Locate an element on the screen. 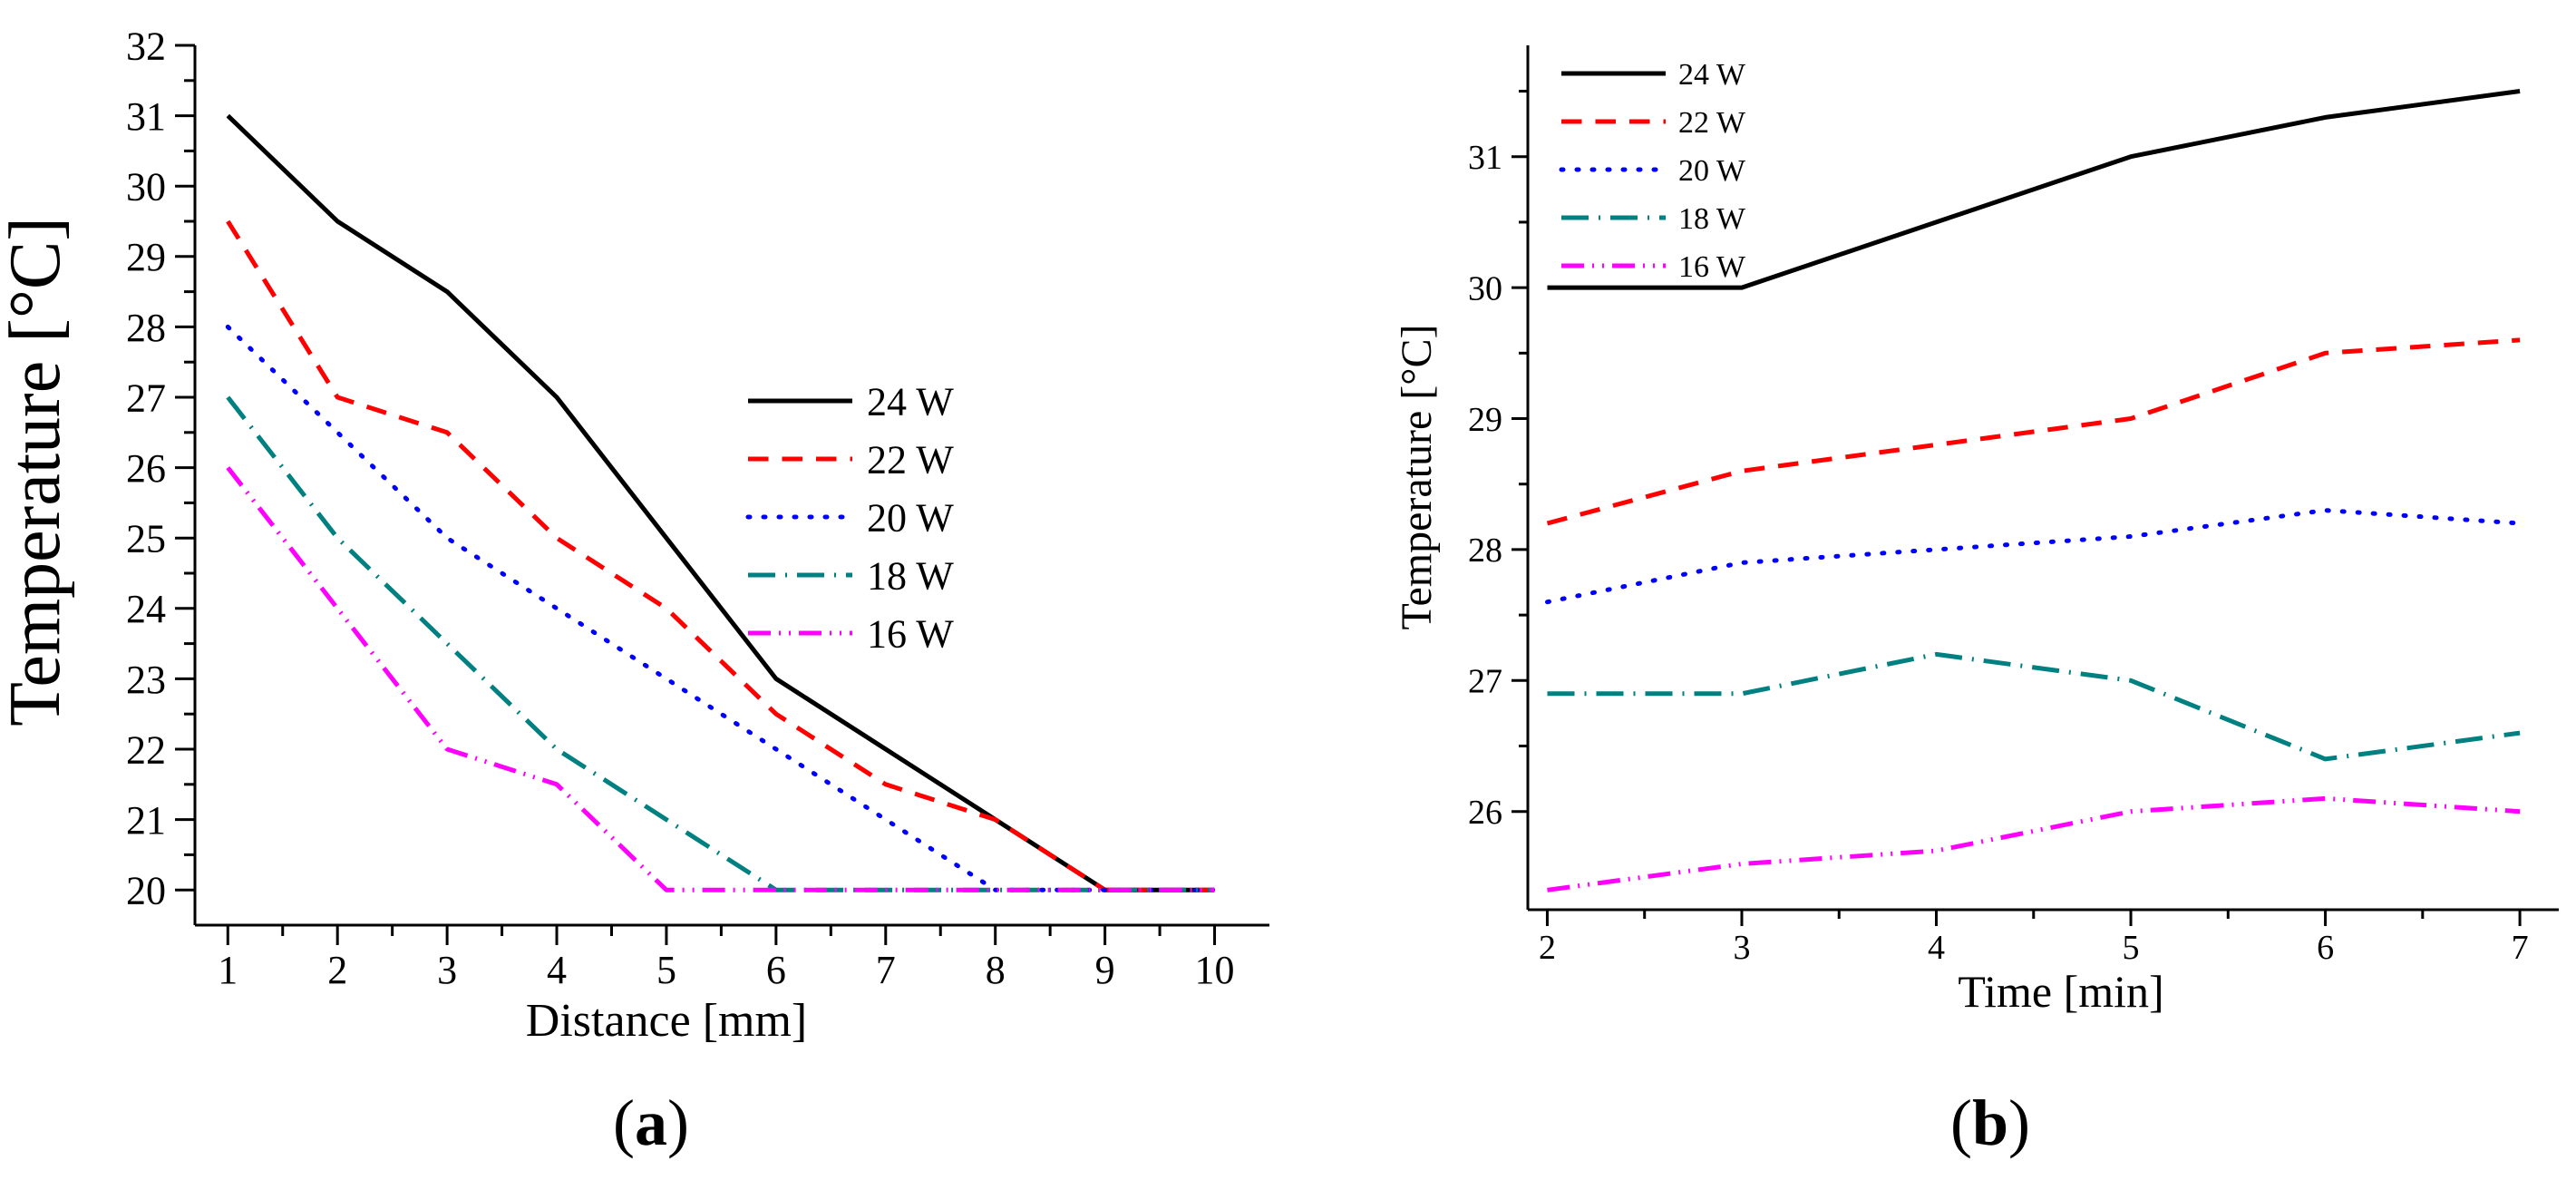  y-tick-label: 22 is located at coordinates (146, 749).